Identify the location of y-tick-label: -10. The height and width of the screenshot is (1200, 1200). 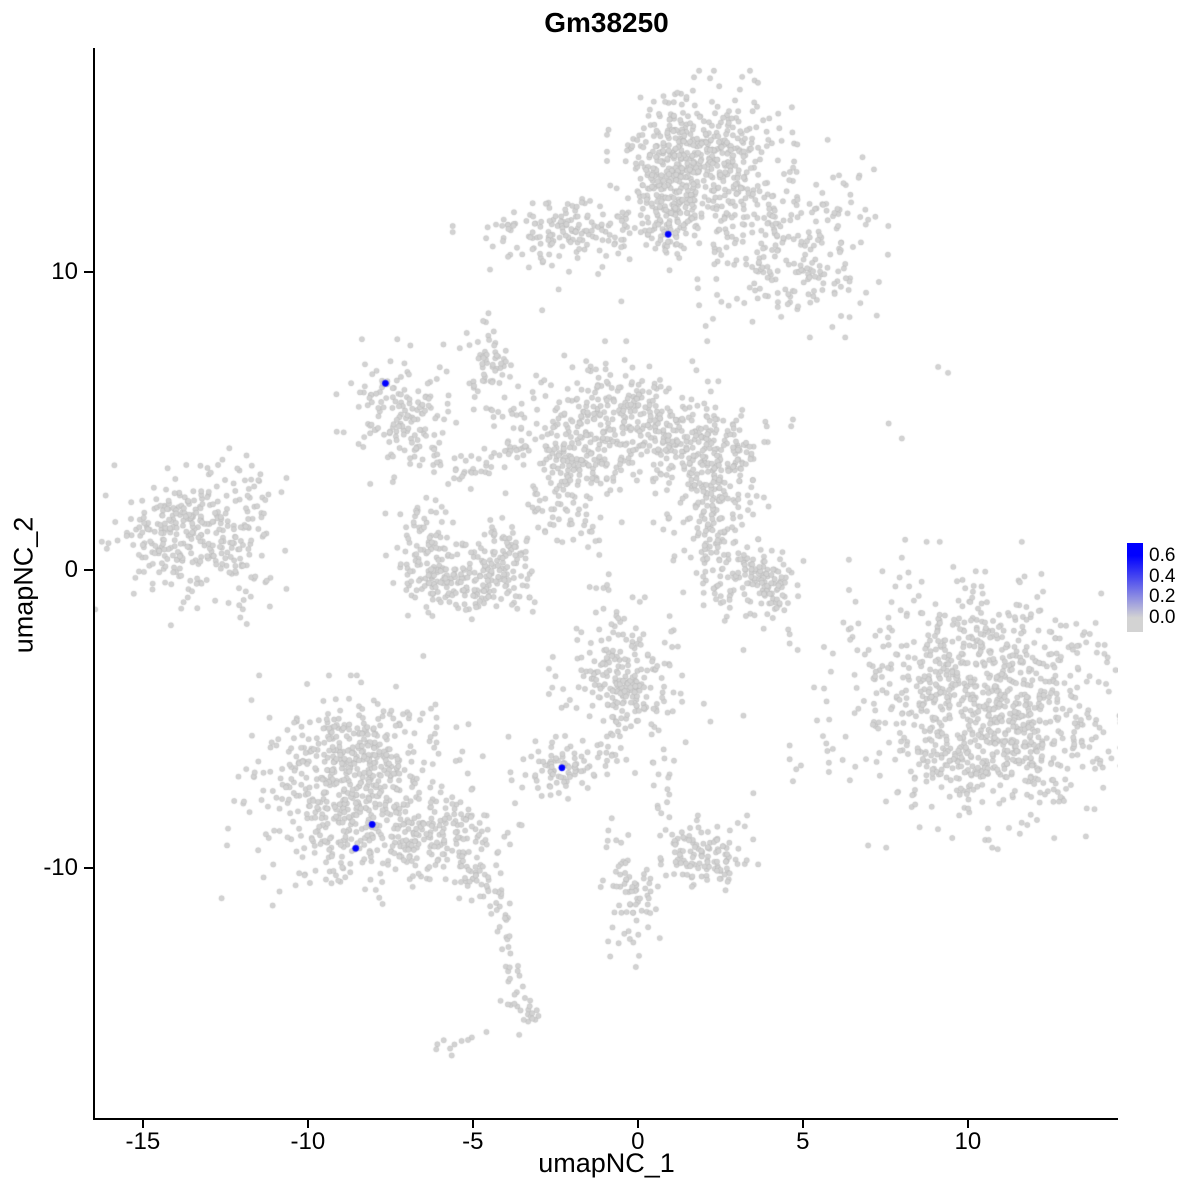
(60, 867).